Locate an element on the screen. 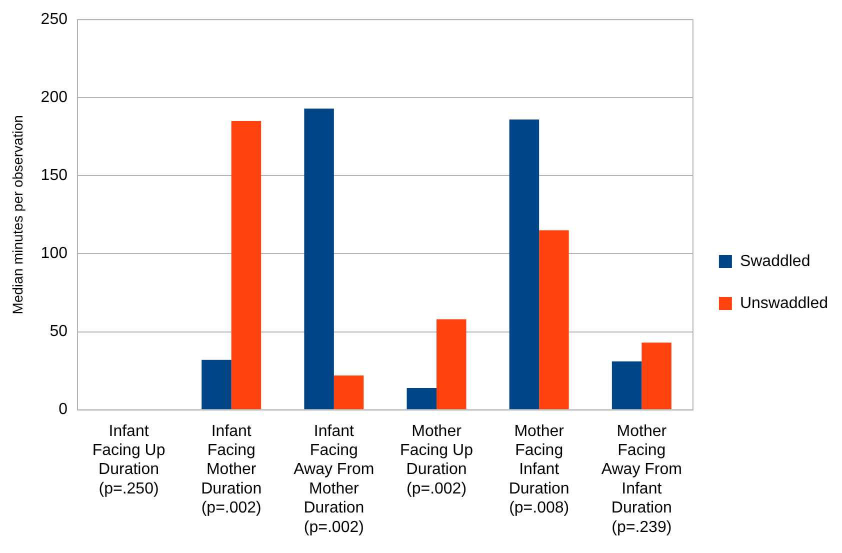 This screenshot has height=553, width=842. y-tick-label: 50 is located at coordinates (59, 331).